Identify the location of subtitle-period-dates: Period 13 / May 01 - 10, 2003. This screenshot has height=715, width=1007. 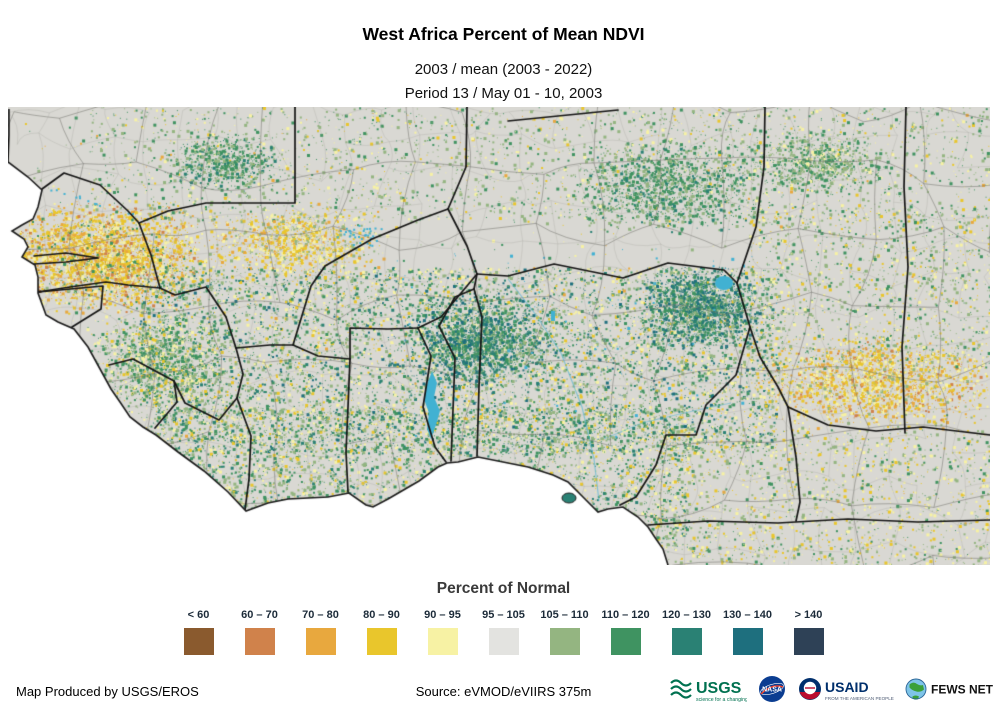
(503, 93).